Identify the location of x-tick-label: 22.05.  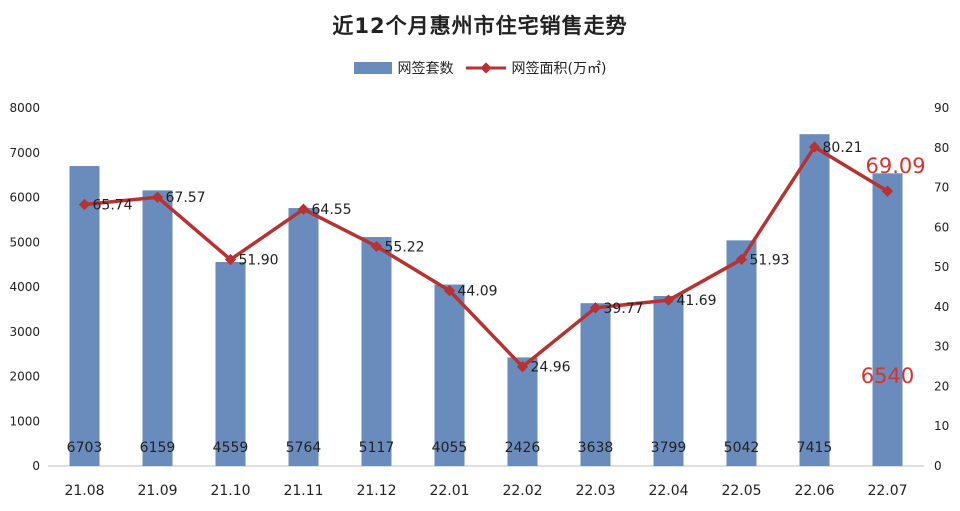
(741, 491).